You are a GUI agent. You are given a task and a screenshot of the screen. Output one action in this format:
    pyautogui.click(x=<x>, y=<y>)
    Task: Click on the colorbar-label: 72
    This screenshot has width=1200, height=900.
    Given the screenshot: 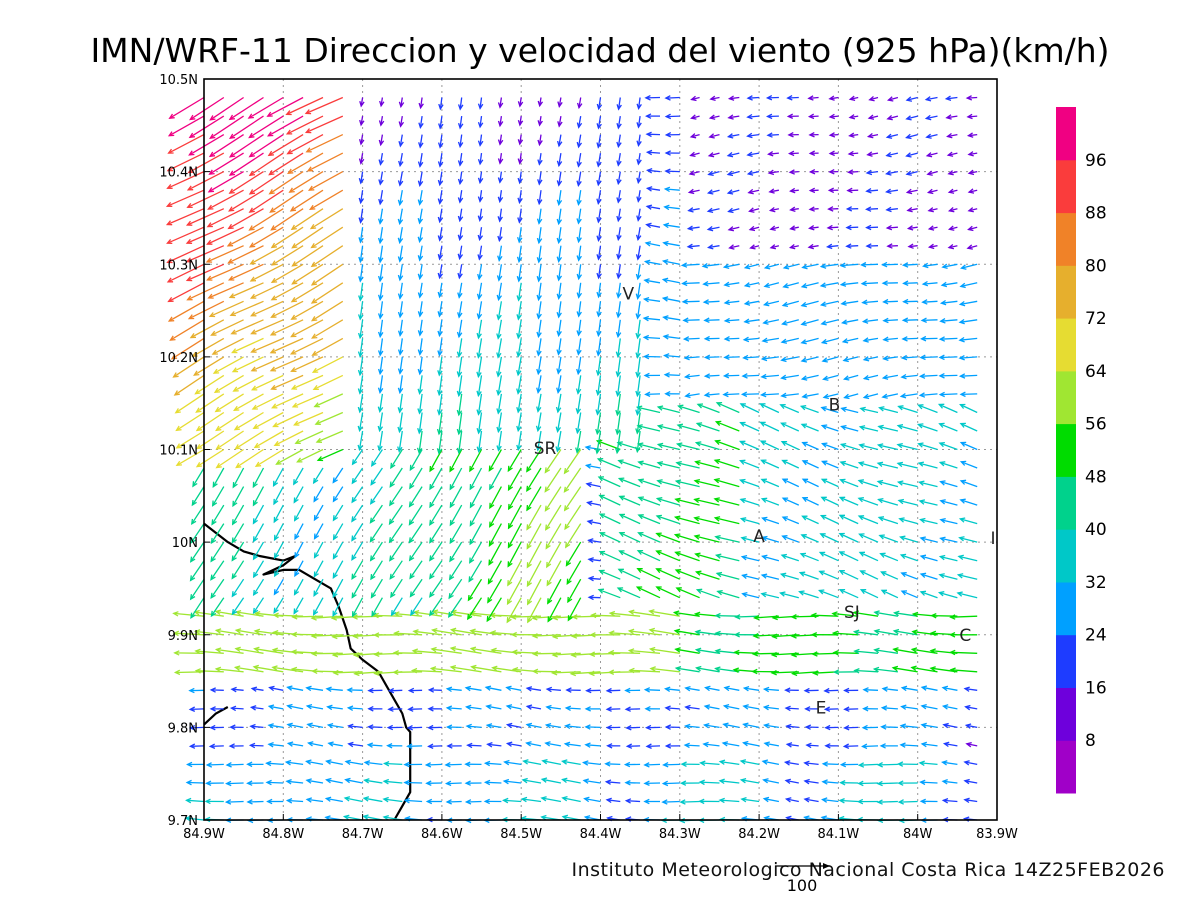 What is the action you would take?
    pyautogui.click(x=1096, y=319)
    